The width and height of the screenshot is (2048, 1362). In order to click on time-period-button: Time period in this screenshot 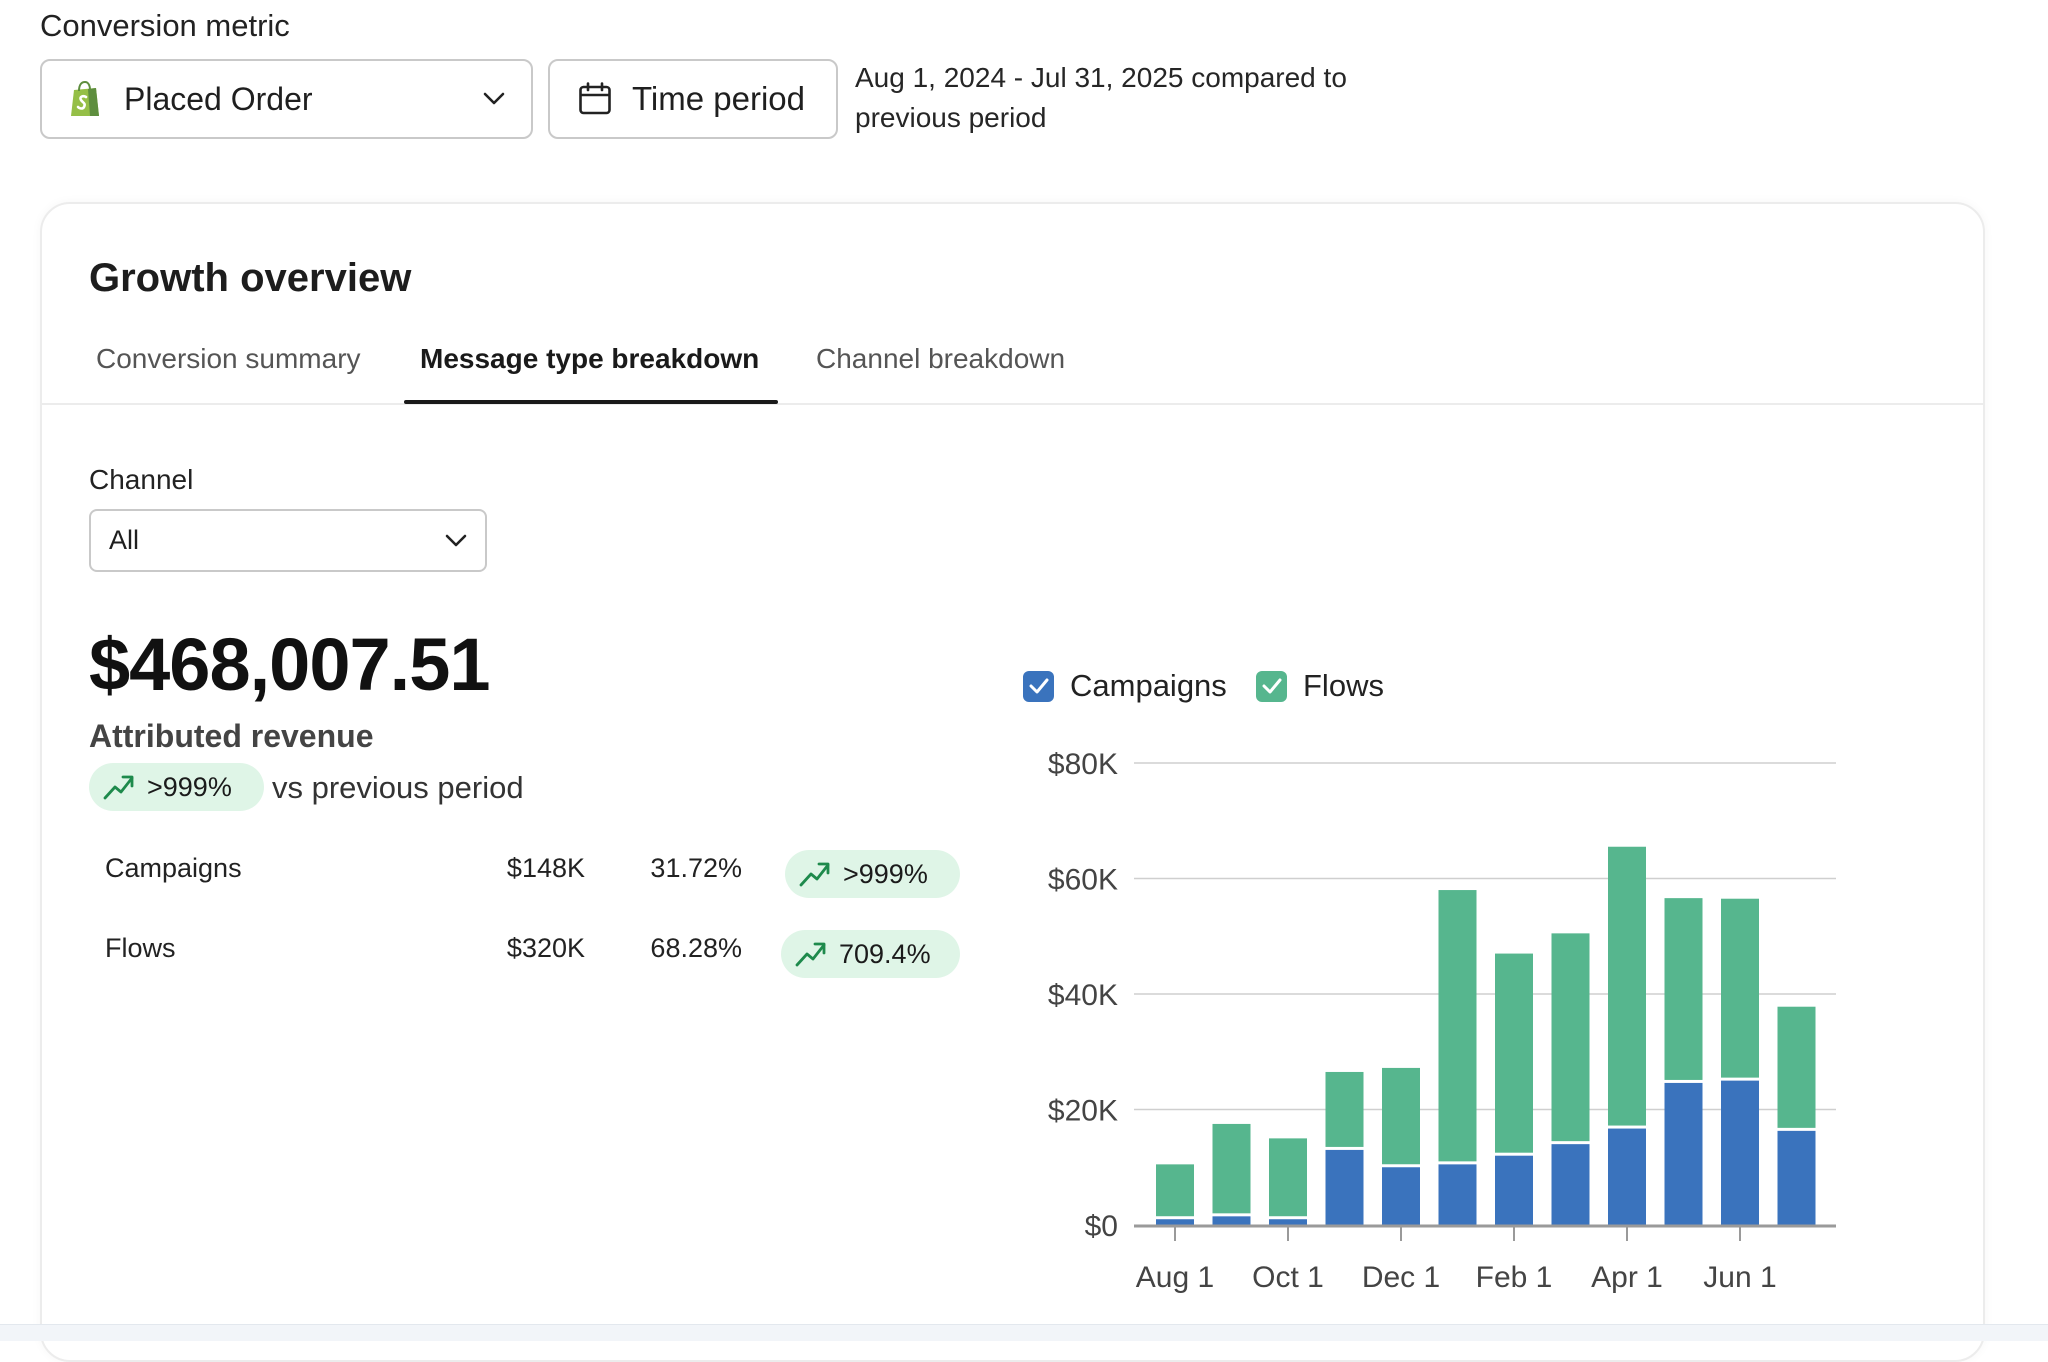, I will do `click(693, 99)`.